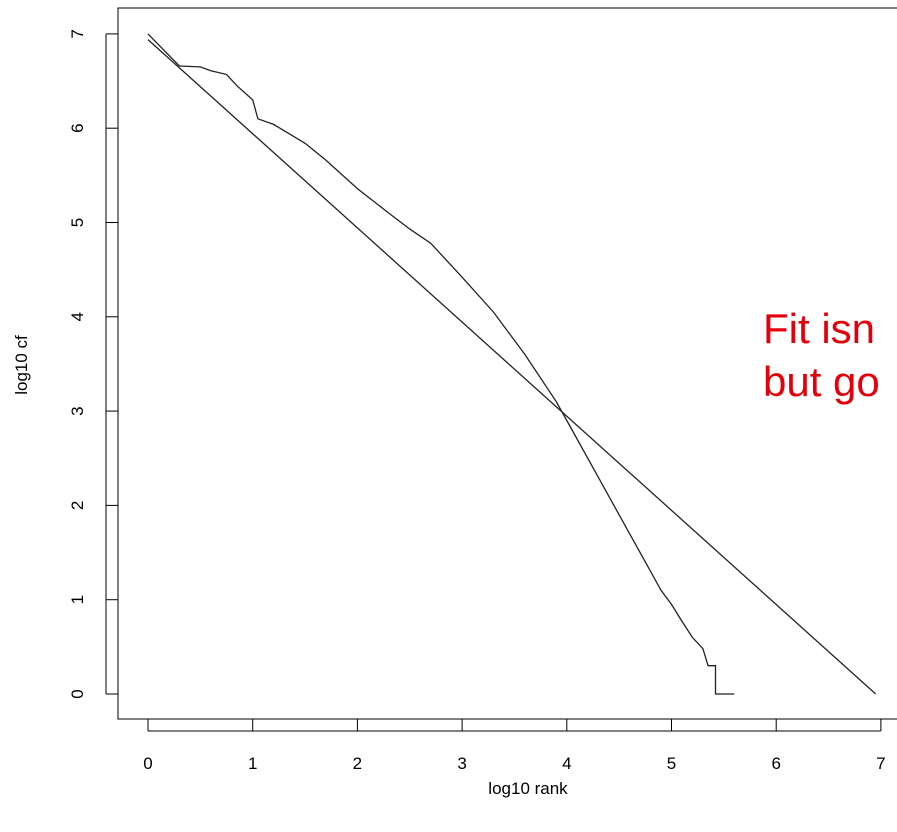  What do you see at coordinates (93, 364) in the screenshot?
I see `y-axis: 0 1 2 3 4 5 6 7` at bounding box center [93, 364].